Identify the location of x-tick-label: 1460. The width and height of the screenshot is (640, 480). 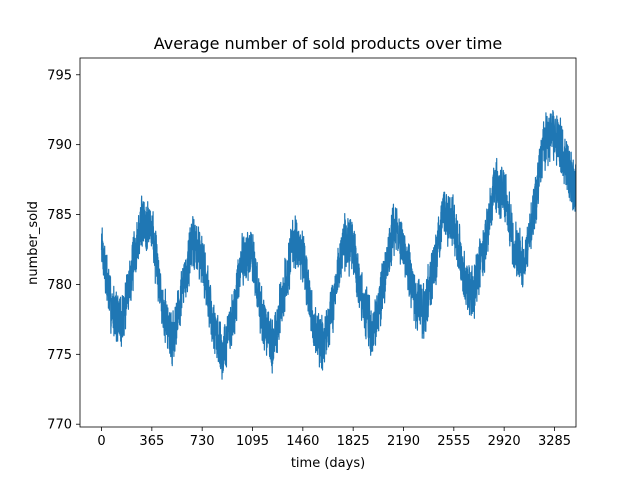
(302, 441).